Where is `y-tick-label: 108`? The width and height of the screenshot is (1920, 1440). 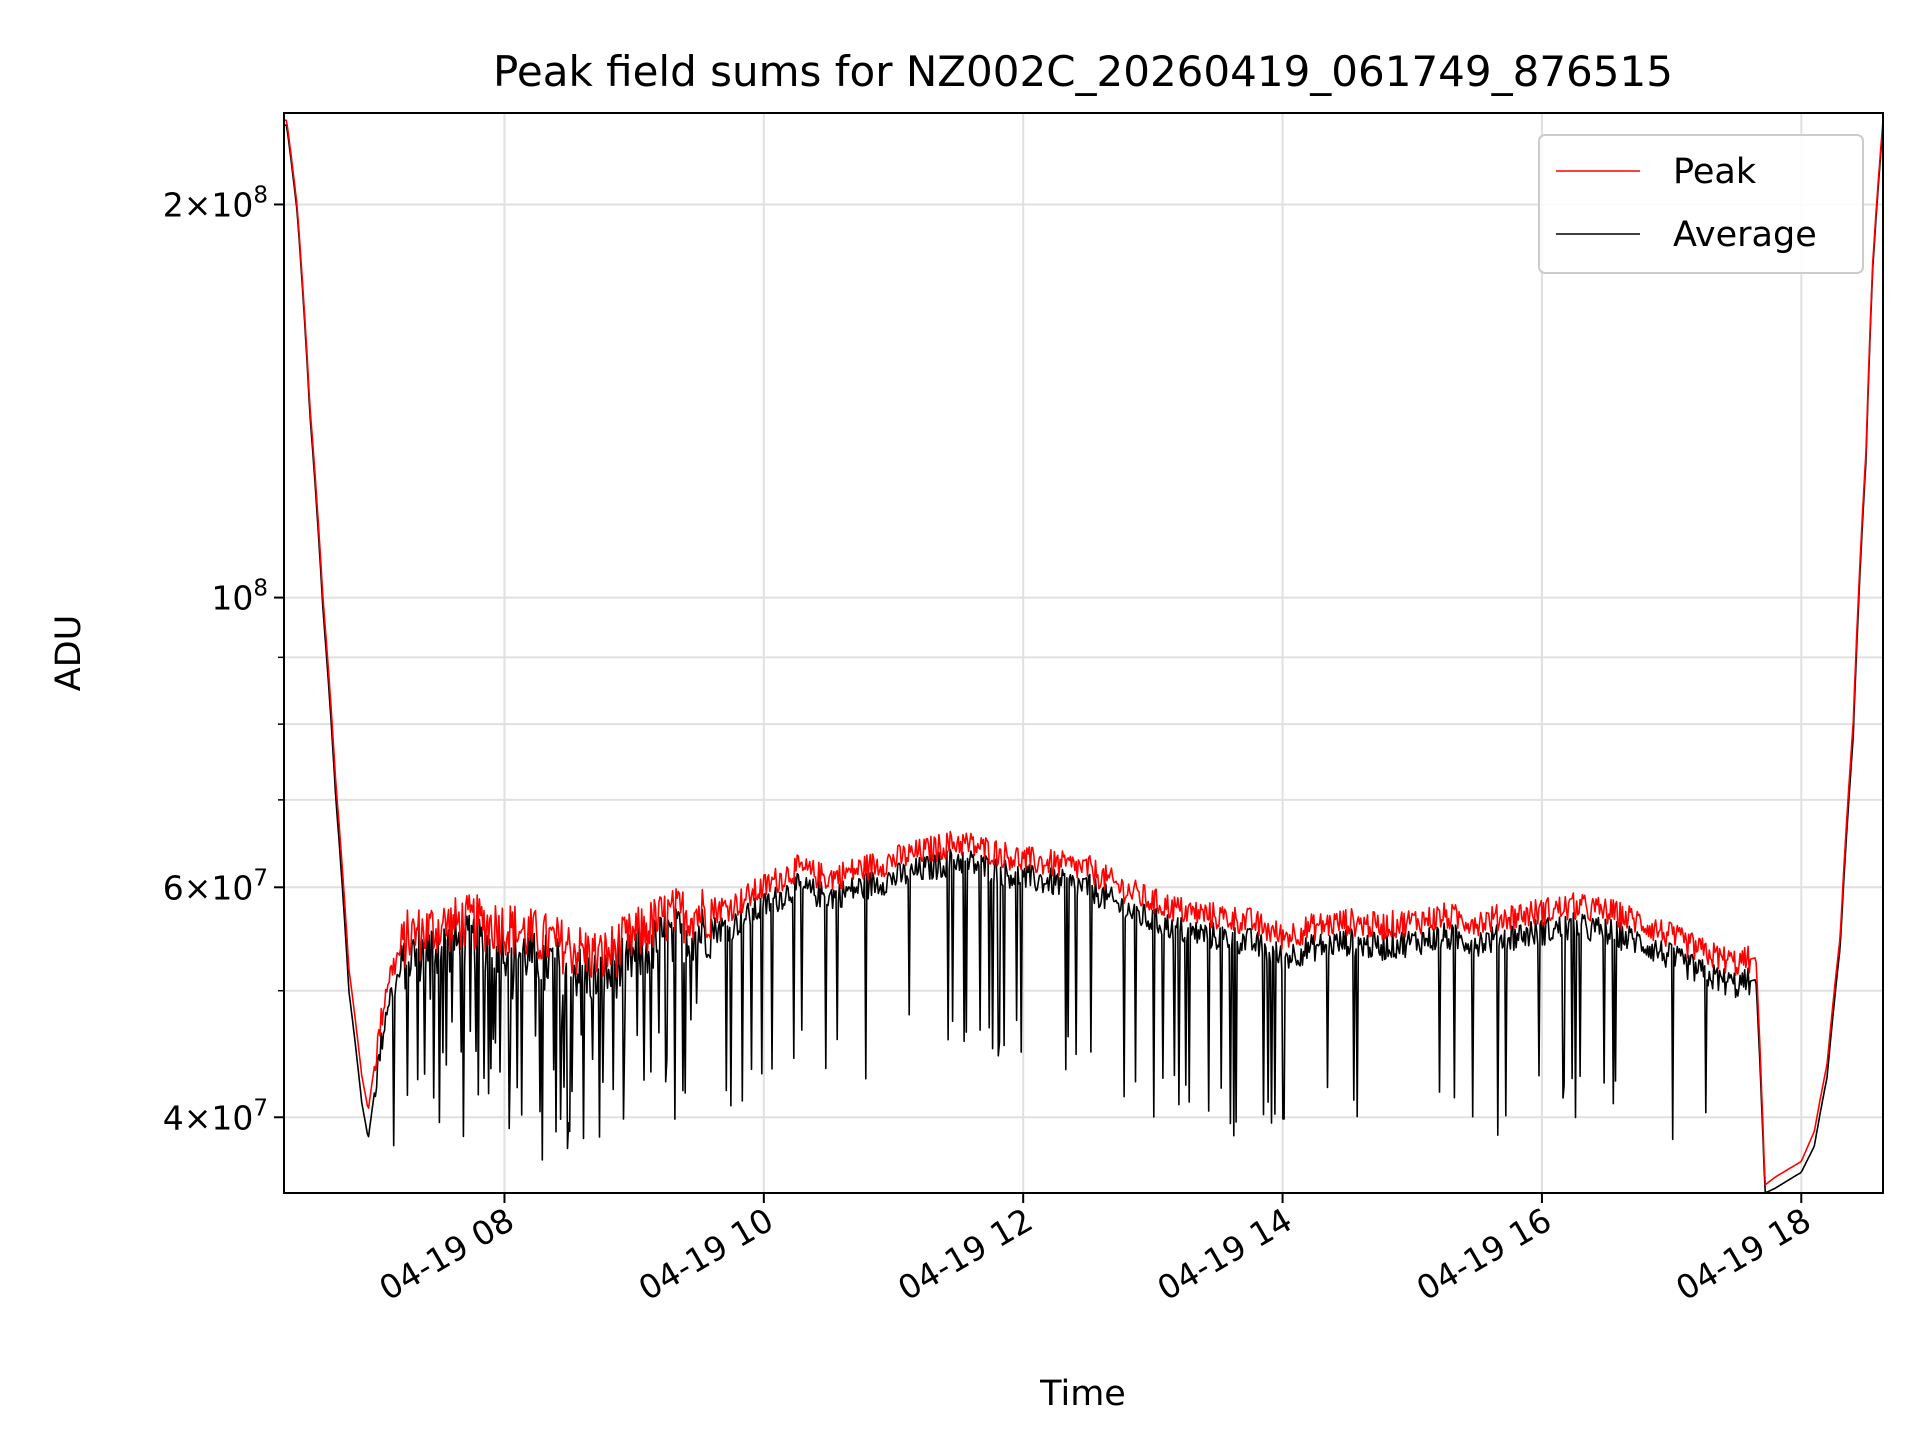
y-tick-label: 108 is located at coordinates (239, 597).